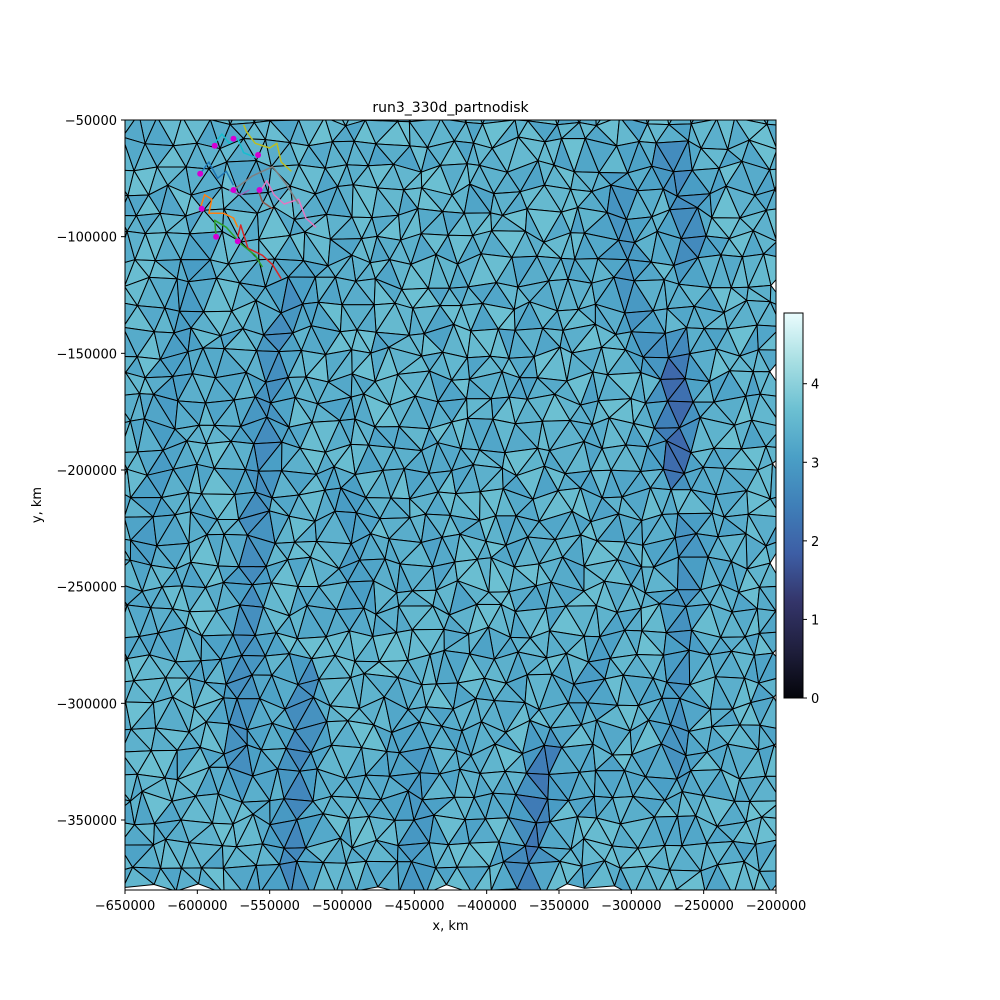 This screenshot has width=1000, height=1000. What do you see at coordinates (86, 471) in the screenshot?
I see `y-tick-label: −200000` at bounding box center [86, 471].